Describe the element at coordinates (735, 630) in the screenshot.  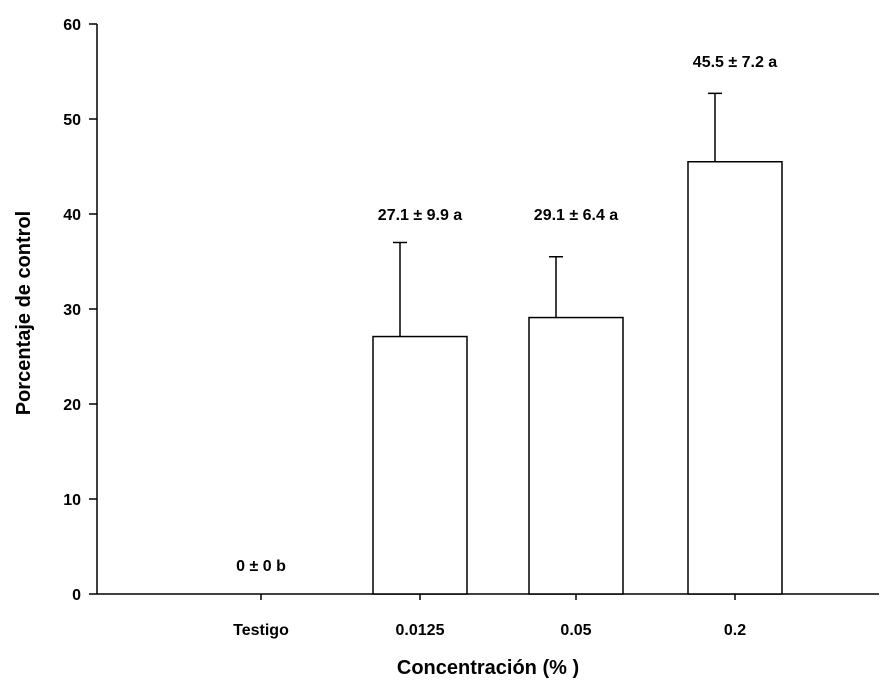
I see `x-tick-label: 0.2` at that location.